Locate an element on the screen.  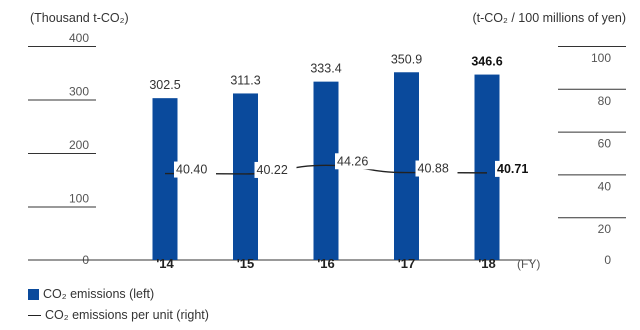
category-label: '15 is located at coordinates (246, 263).